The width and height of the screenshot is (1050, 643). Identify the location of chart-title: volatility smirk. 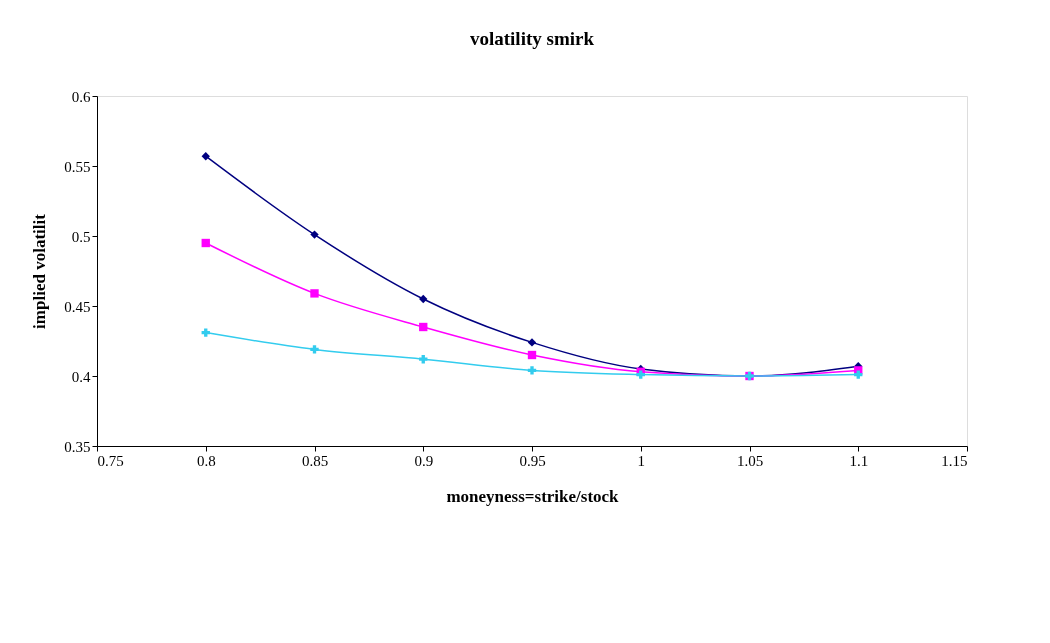
(532, 38).